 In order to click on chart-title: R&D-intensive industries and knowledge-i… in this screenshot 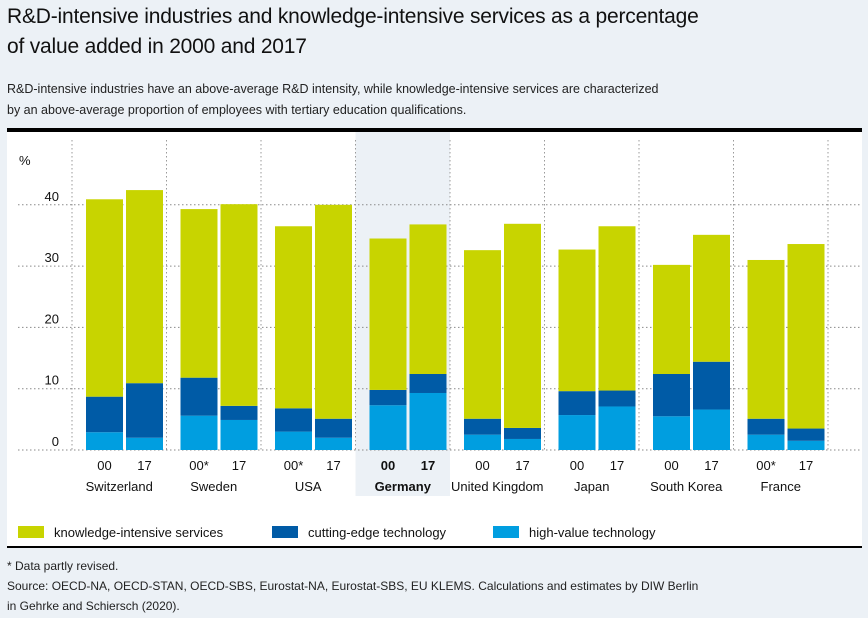, I will do `click(432, 32)`.